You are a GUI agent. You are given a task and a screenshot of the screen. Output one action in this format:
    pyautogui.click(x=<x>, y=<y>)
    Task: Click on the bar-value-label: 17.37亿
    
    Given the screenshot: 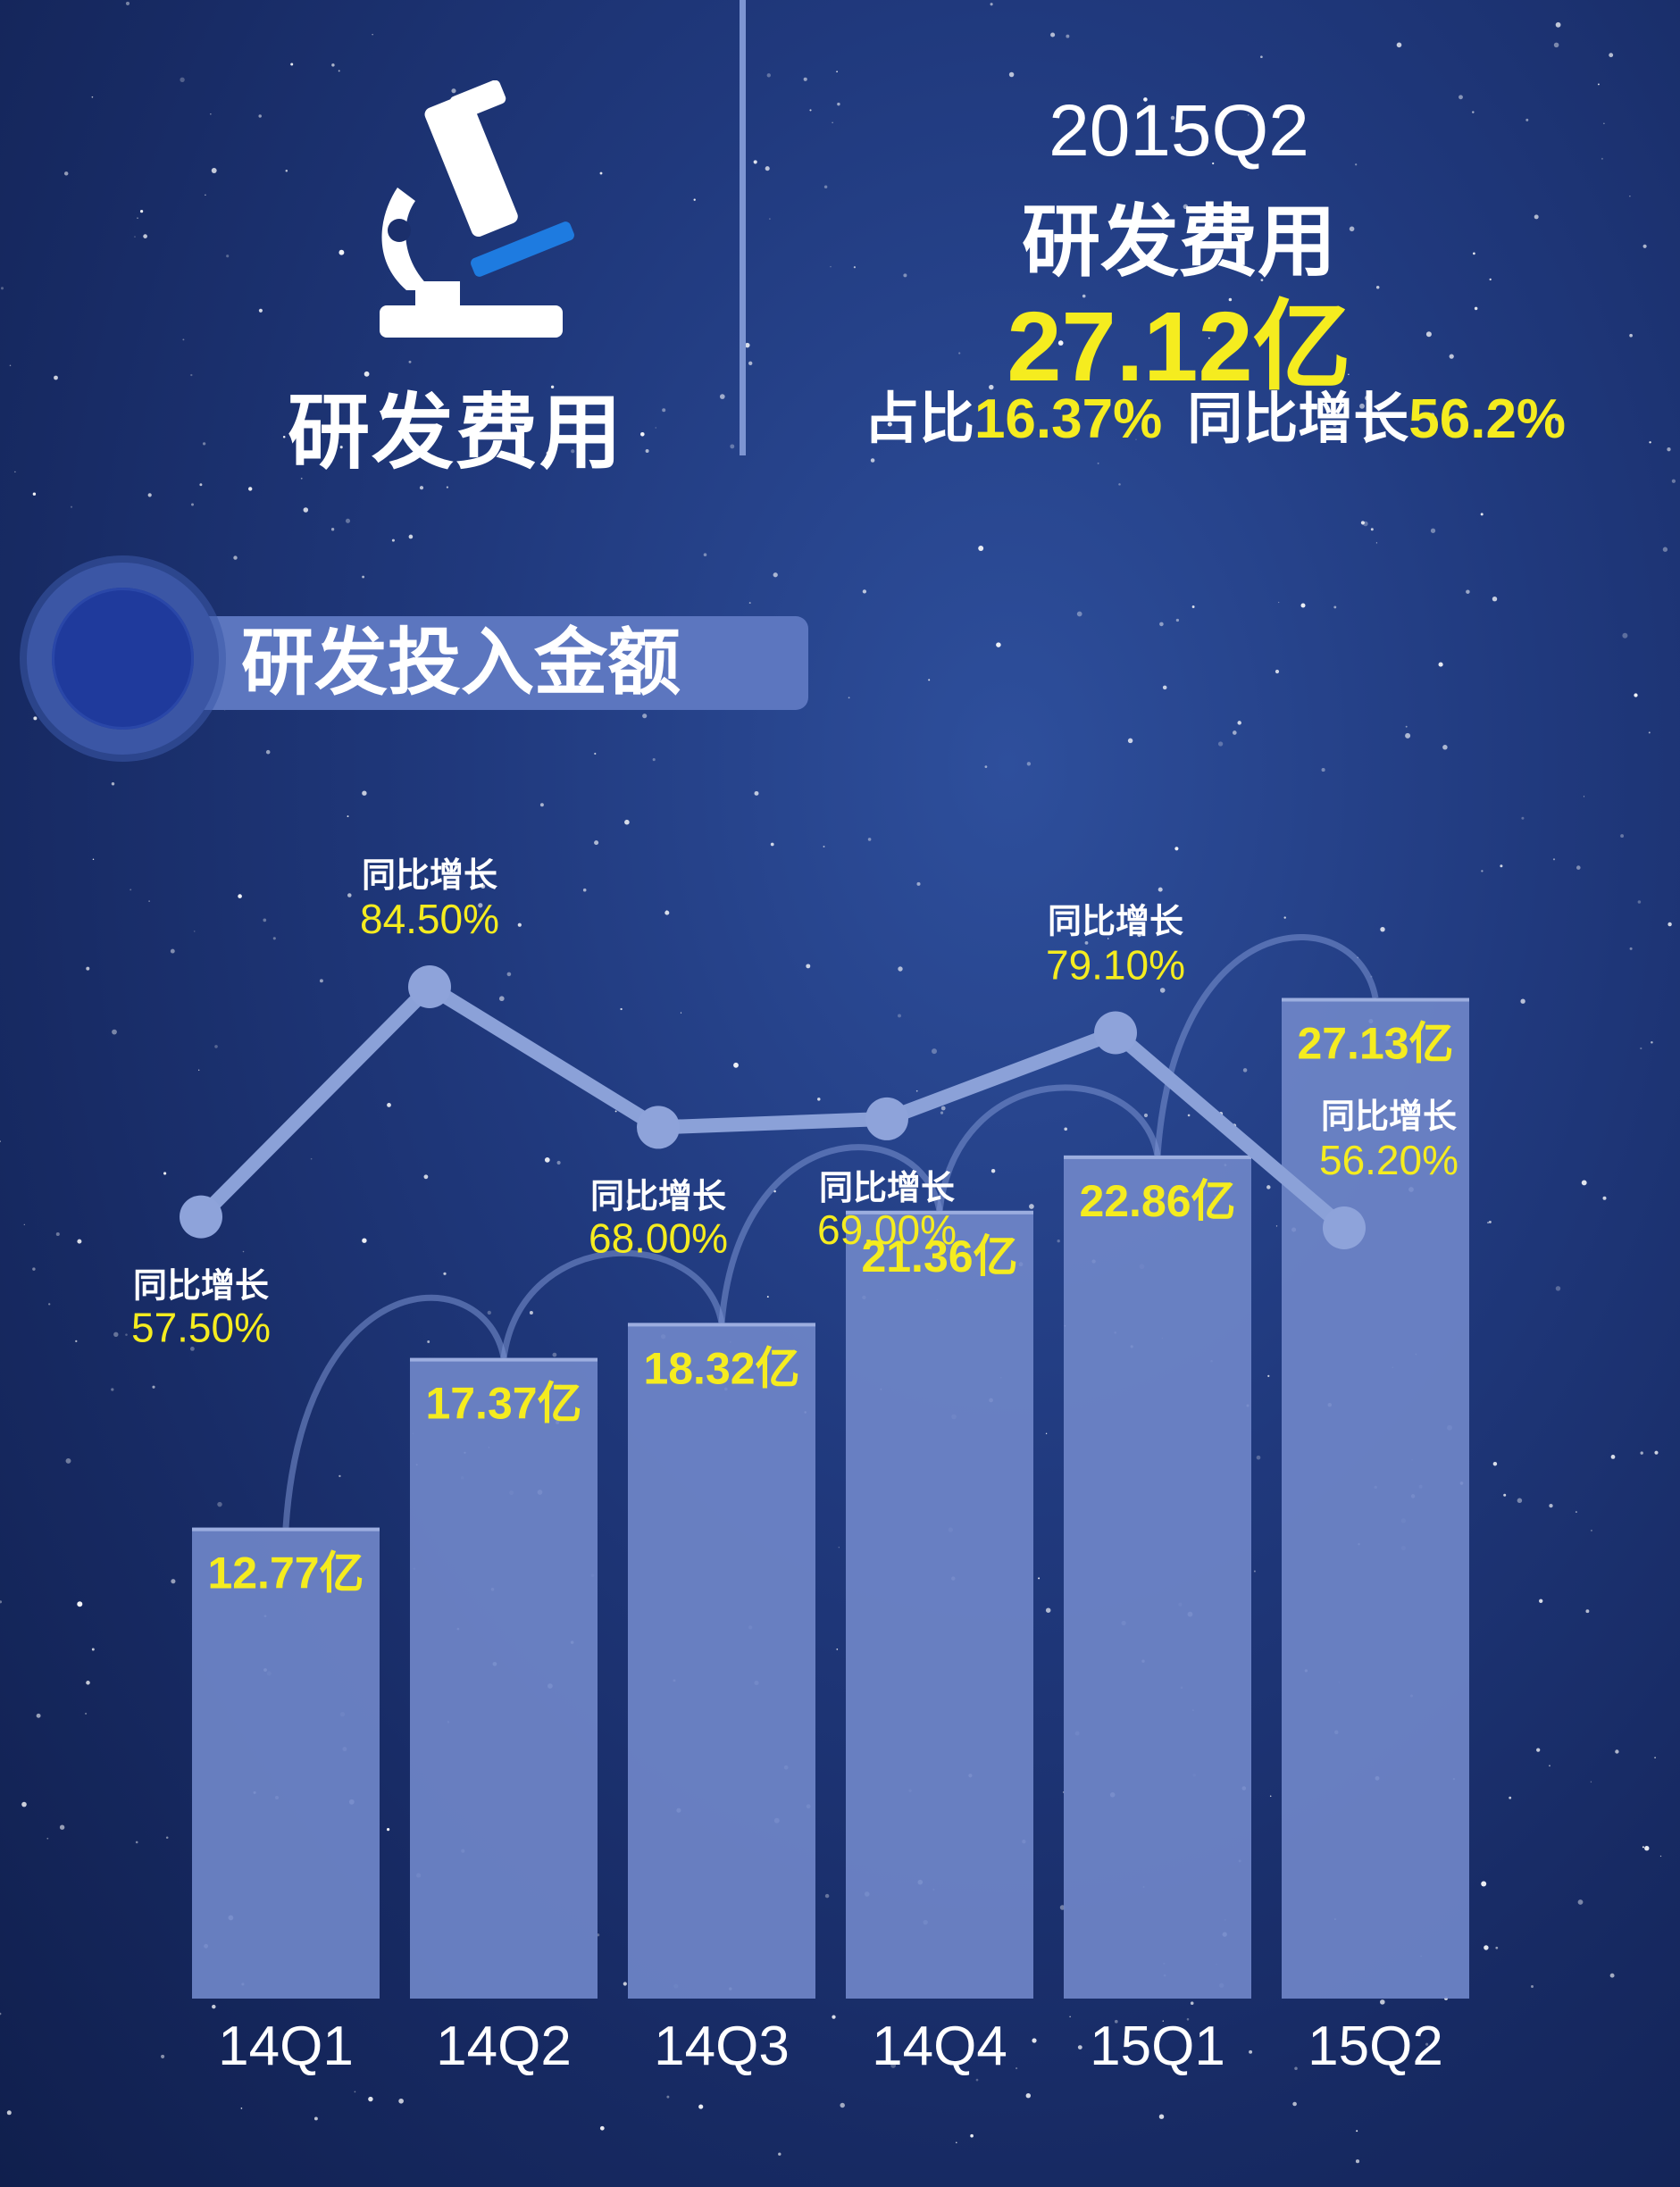 What is the action you would take?
    pyautogui.click(x=503, y=1404)
    